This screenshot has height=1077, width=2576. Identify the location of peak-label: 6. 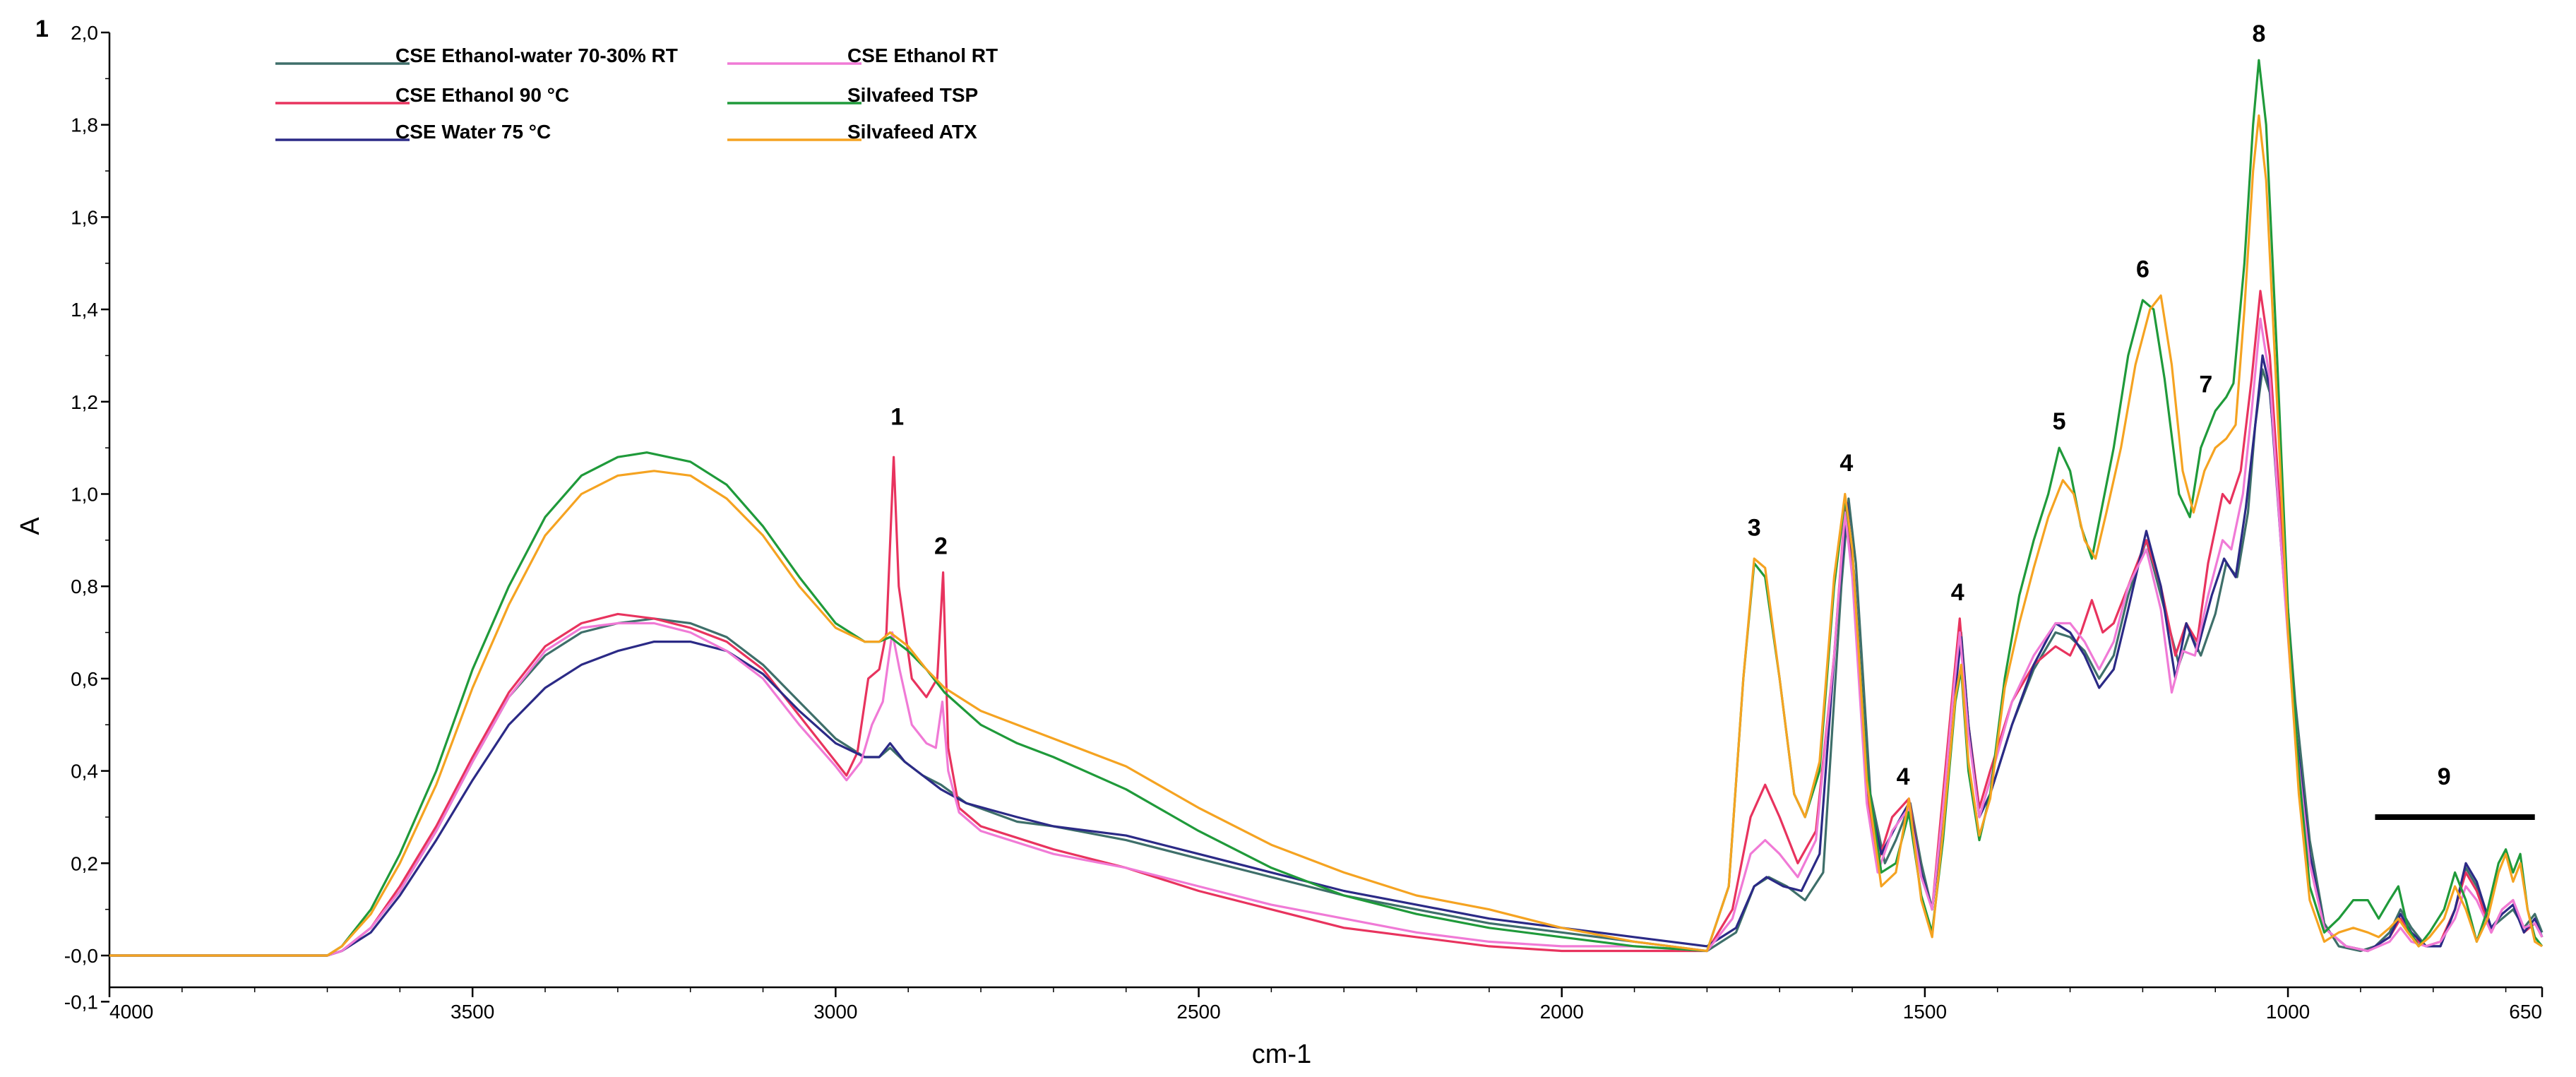
(2142, 269).